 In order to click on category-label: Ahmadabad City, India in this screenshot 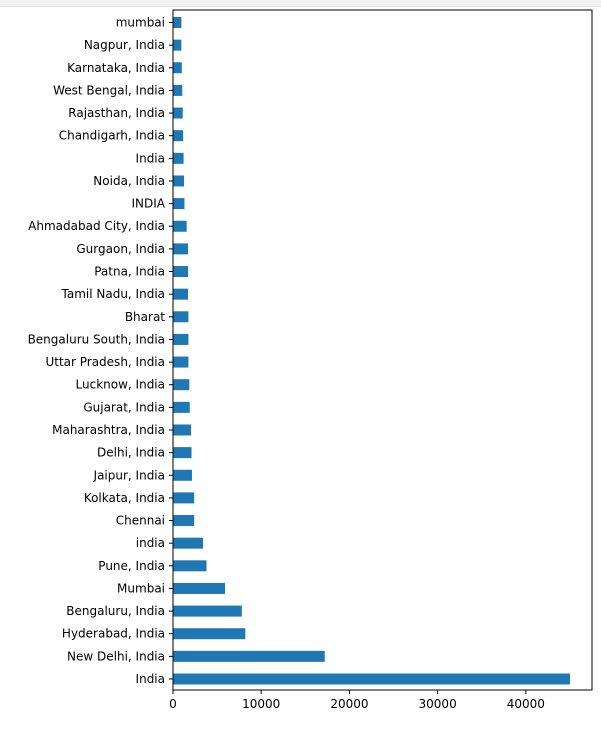, I will do `click(96, 226)`.